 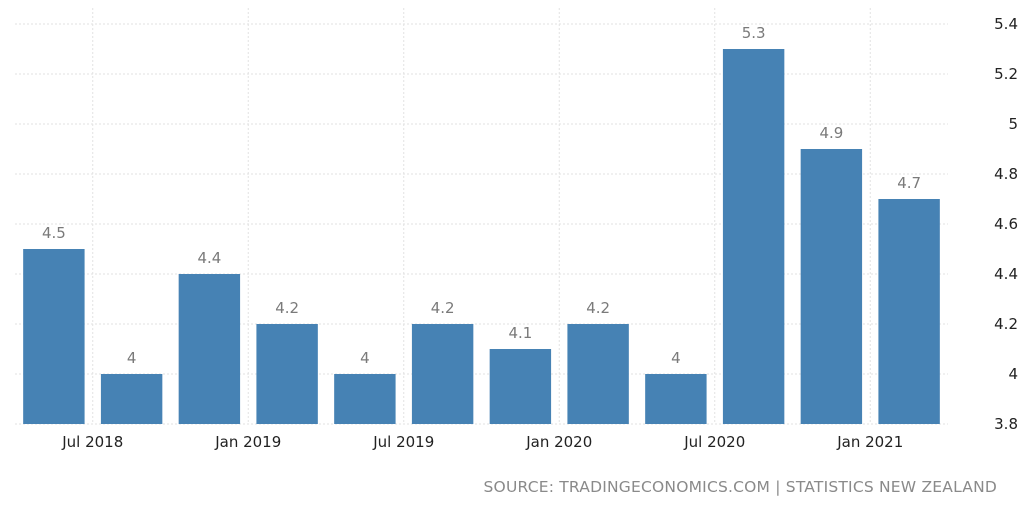 I want to click on x-tick-label: Jan 2021, so click(x=869, y=442).